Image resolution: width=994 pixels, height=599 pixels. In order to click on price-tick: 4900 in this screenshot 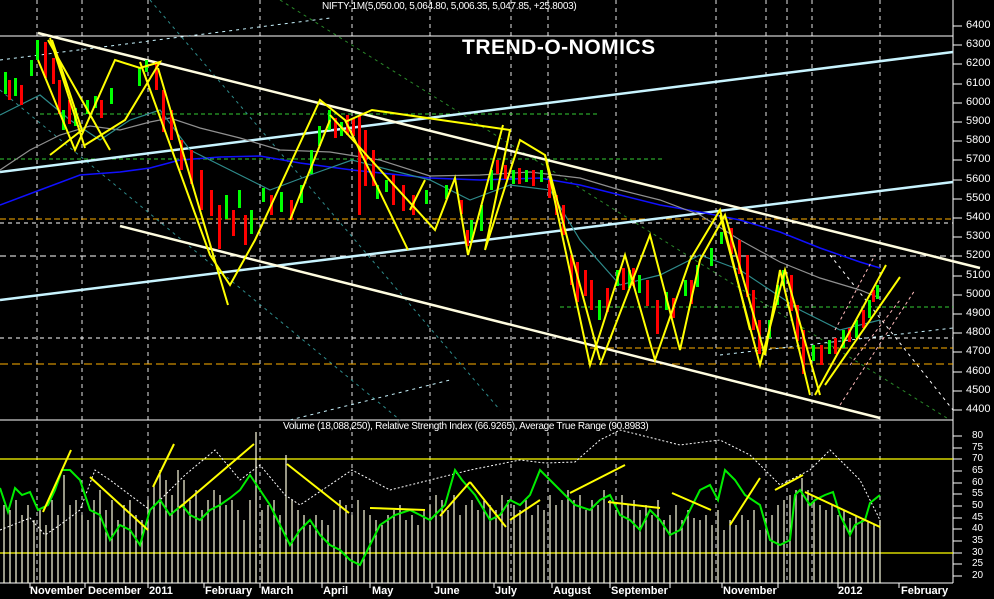, I will do `click(978, 313)`.